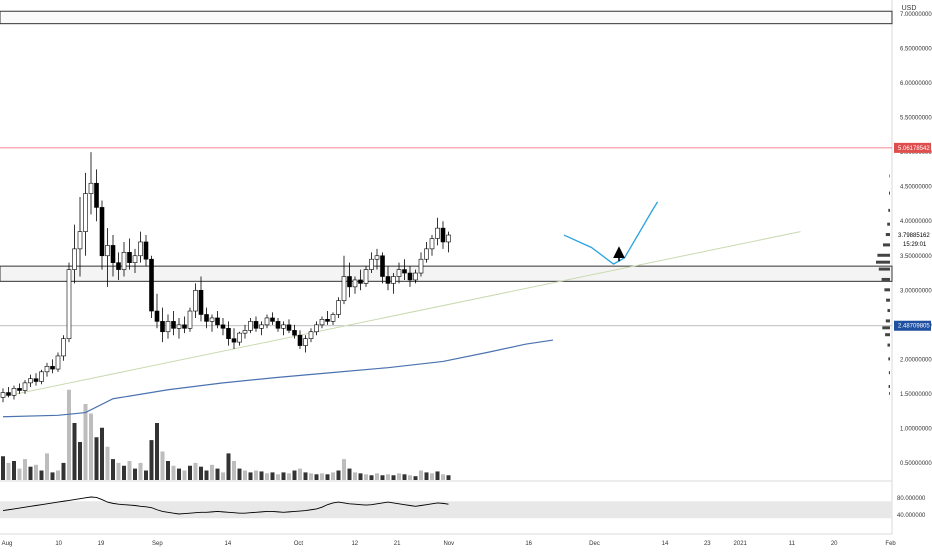  What do you see at coordinates (911, 499) in the screenshot?
I see `rsi-tick-label: 80.000000` at bounding box center [911, 499].